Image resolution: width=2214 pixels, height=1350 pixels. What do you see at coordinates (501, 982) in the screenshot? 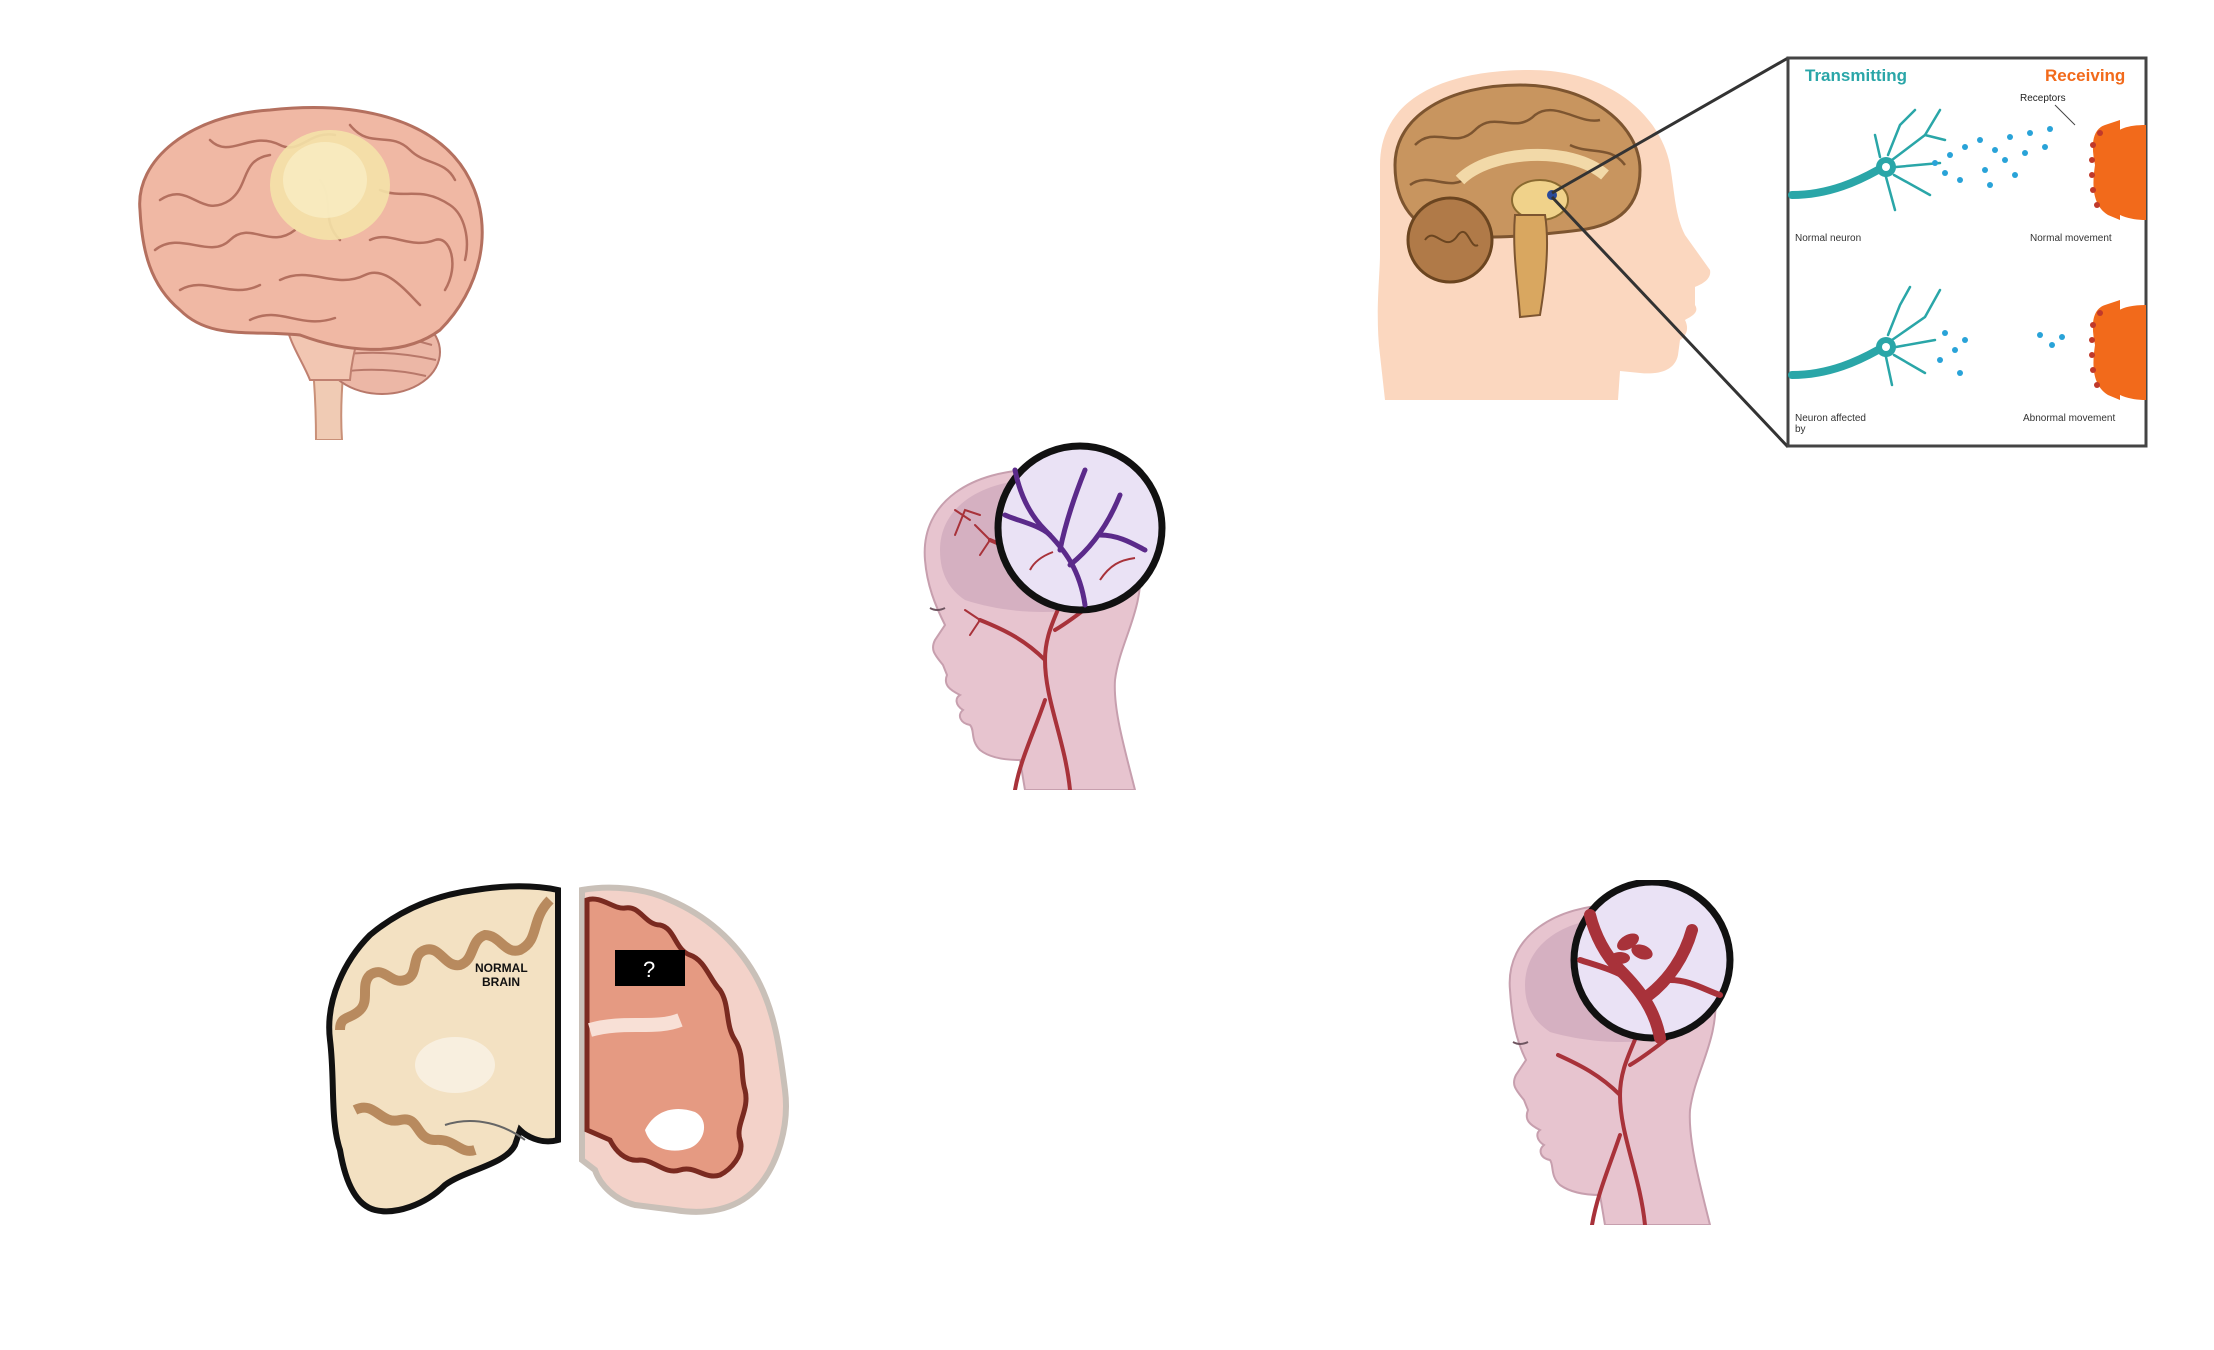
I see `normal-brain-label-line2: BRAIN` at bounding box center [501, 982].